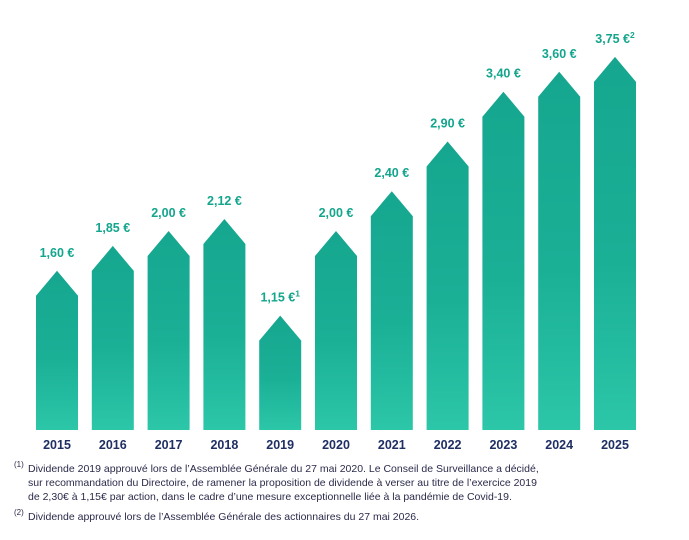  Describe the element at coordinates (280, 372) in the screenshot. I see `bar-2019` at that location.